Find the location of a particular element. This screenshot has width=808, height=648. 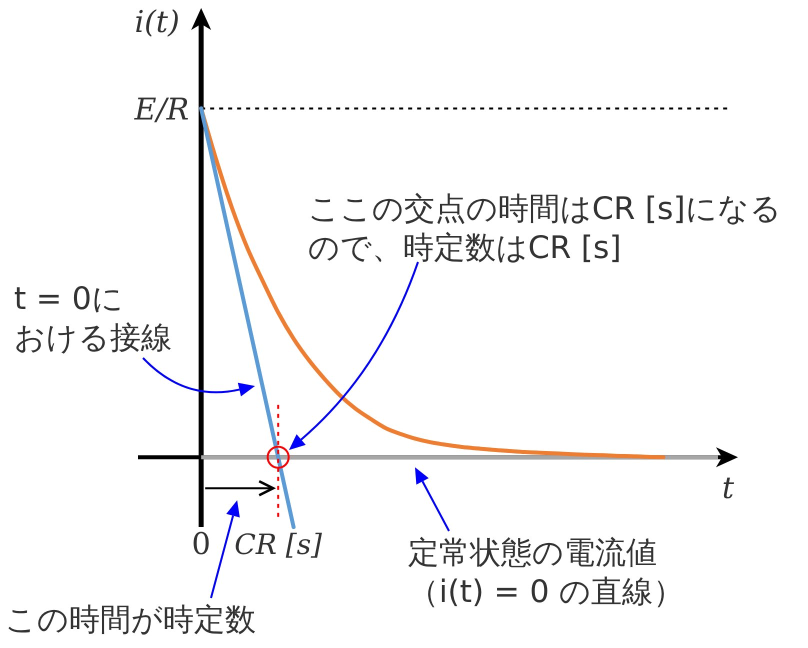

x-axis-title: t is located at coordinates (728, 488).